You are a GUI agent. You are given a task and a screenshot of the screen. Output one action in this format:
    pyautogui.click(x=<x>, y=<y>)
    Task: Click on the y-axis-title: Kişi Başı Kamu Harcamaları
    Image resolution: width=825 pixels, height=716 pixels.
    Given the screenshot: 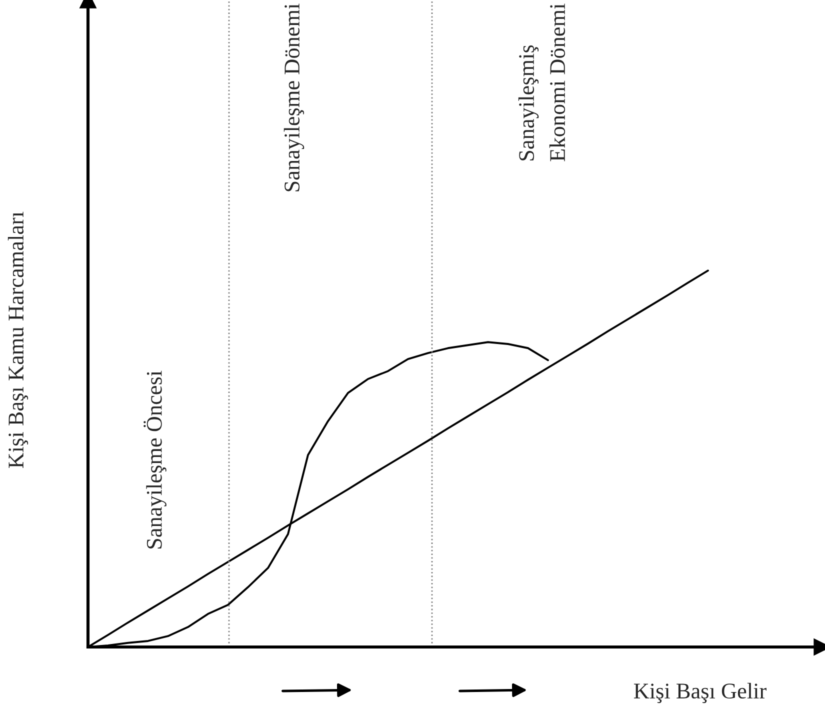 What is the action you would take?
    pyautogui.click(x=18, y=340)
    